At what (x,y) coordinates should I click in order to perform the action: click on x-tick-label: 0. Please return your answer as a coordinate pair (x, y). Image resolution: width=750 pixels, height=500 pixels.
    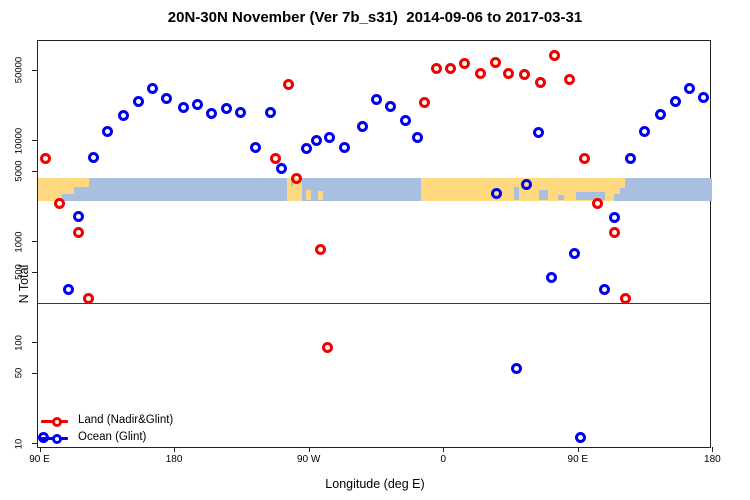
    Looking at the image, I should click on (443, 459).